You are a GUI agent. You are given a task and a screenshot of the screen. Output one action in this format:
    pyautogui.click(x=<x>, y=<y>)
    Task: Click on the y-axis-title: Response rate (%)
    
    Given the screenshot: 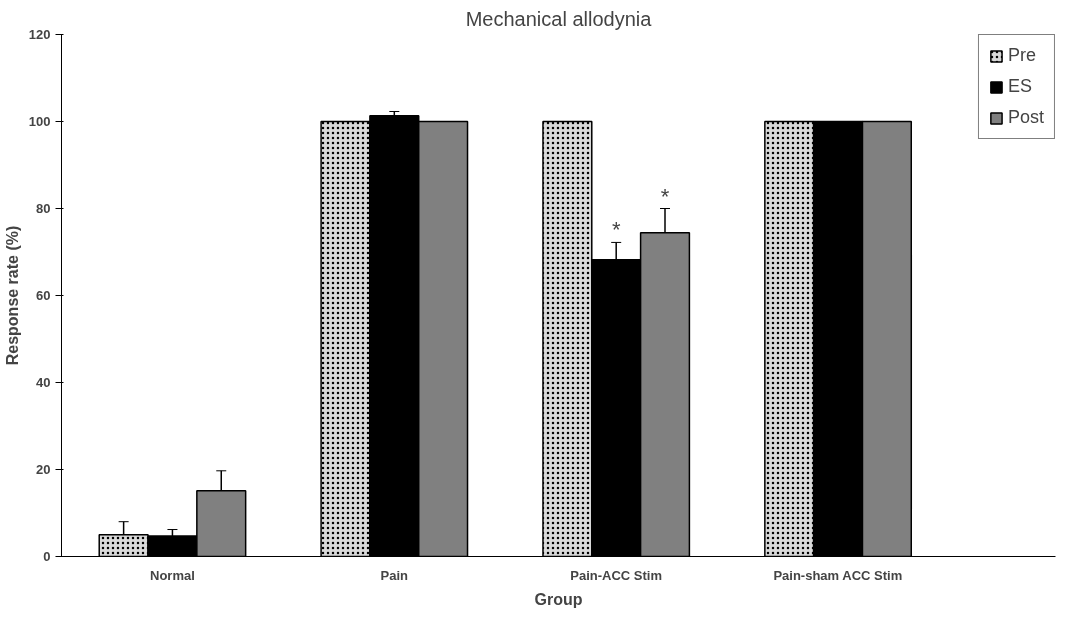 What is the action you would take?
    pyautogui.click(x=12, y=295)
    